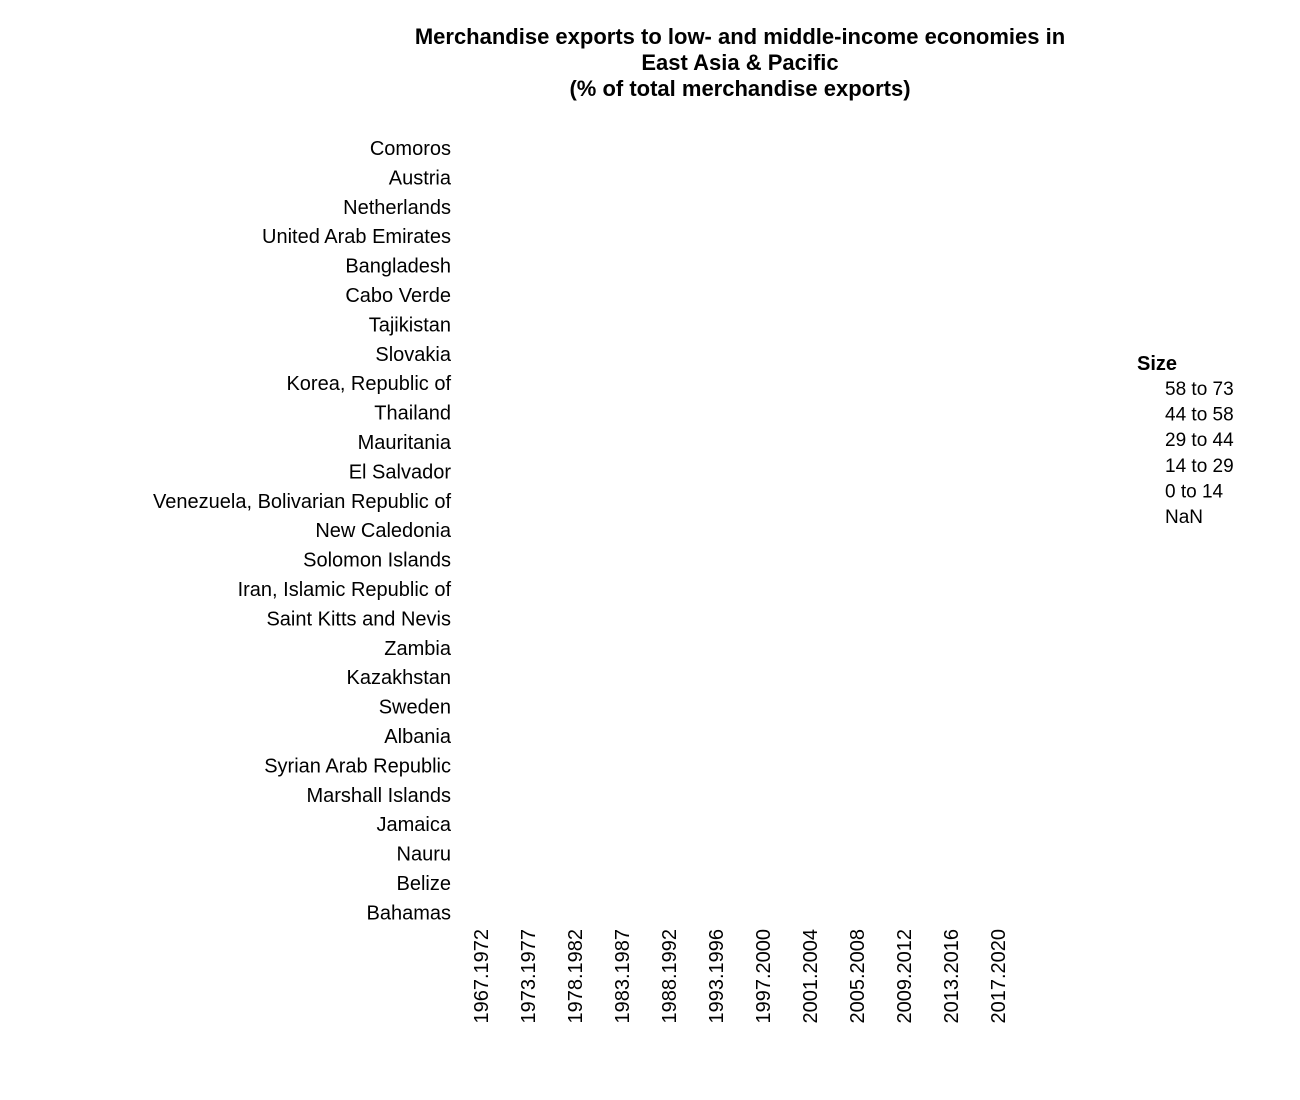  I want to click on row-label: Saint Kitts and Nevis, so click(358, 619).